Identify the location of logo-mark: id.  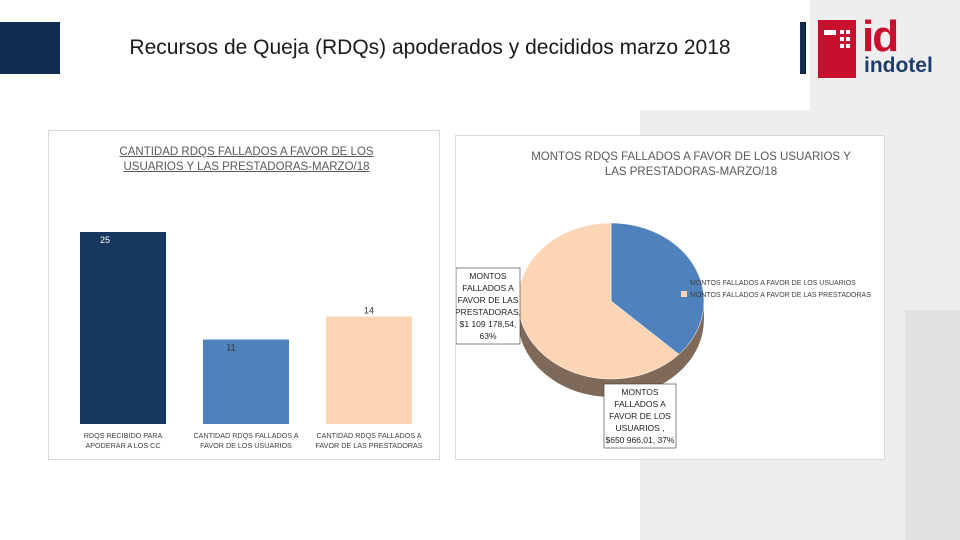
(880, 36).